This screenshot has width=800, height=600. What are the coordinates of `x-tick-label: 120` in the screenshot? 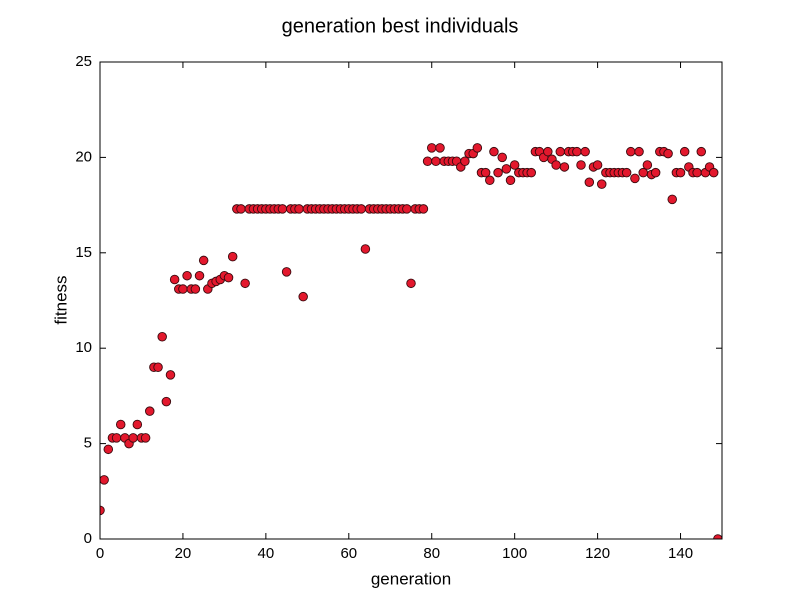 It's located at (597, 553).